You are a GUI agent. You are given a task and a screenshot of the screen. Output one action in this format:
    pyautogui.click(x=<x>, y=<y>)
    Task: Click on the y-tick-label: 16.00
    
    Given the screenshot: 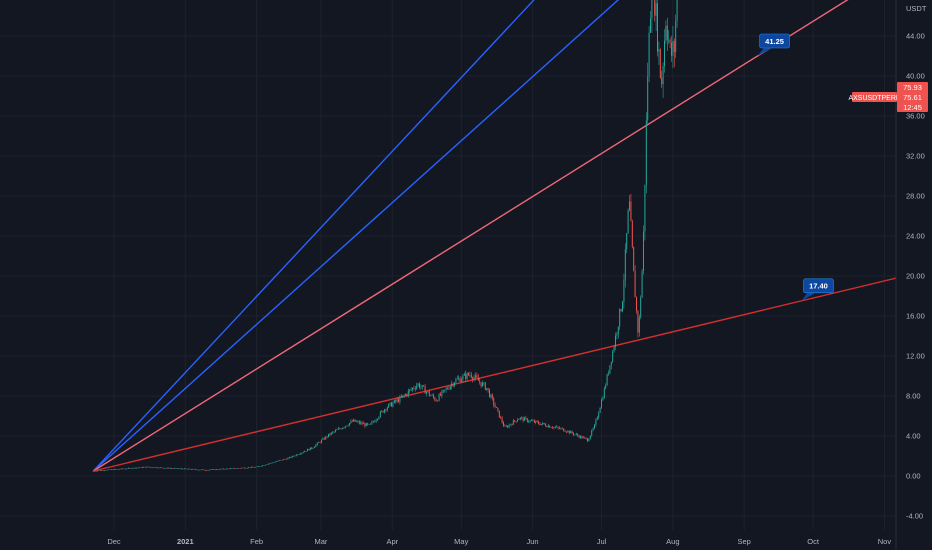 What is the action you would take?
    pyautogui.click(x=915, y=316)
    